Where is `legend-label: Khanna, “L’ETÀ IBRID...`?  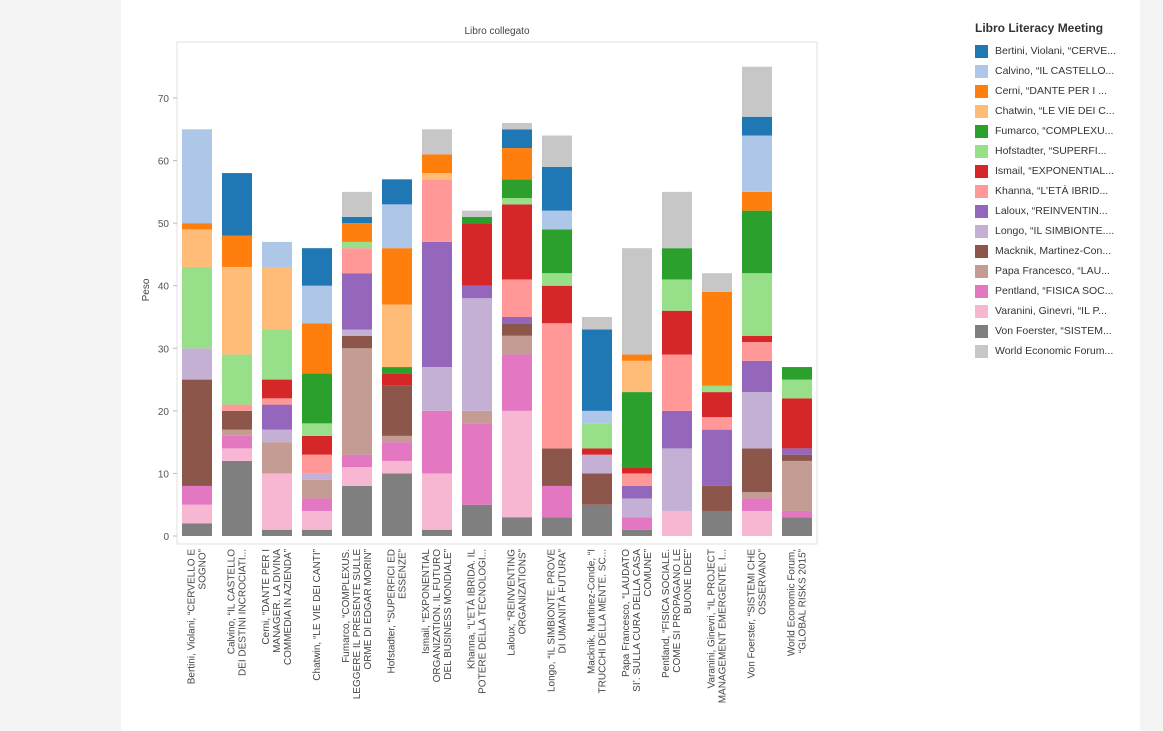
legend-label: Khanna, “L’ETÀ IBRID... is located at coordinates (1052, 191).